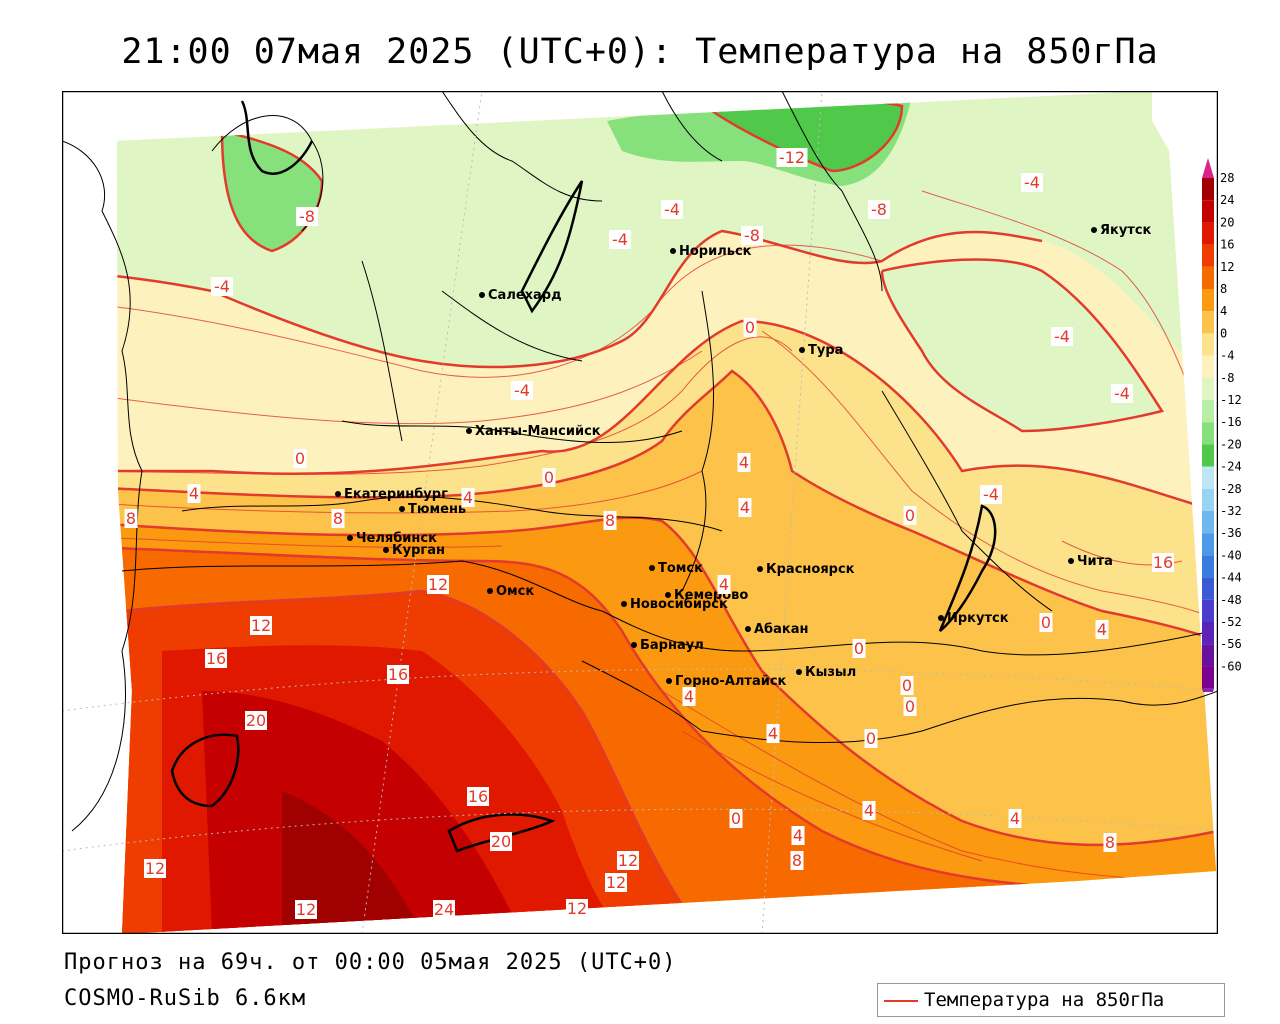  I want to click on colorbar-tick-label: 28, so click(1227, 178).